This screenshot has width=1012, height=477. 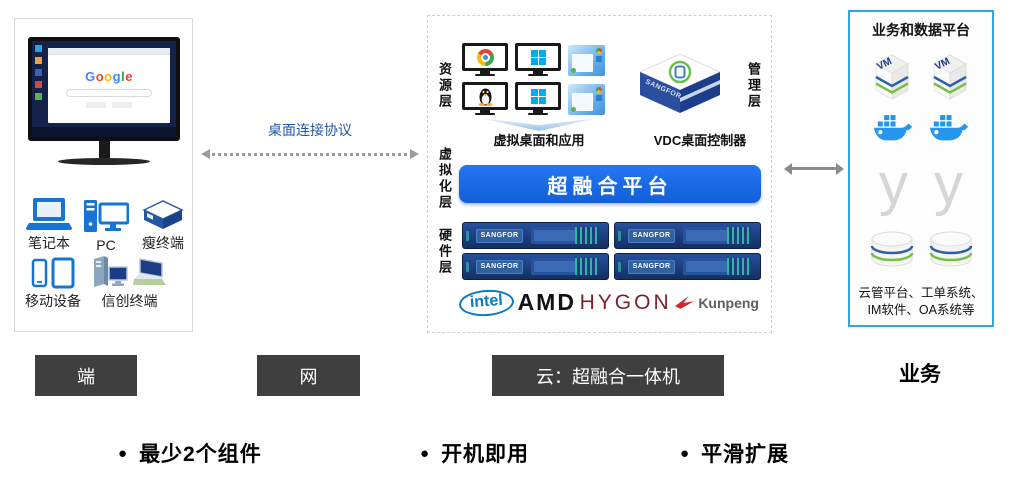 I want to click on stage-label-cloud: 云：超融合一体机, so click(x=608, y=375).